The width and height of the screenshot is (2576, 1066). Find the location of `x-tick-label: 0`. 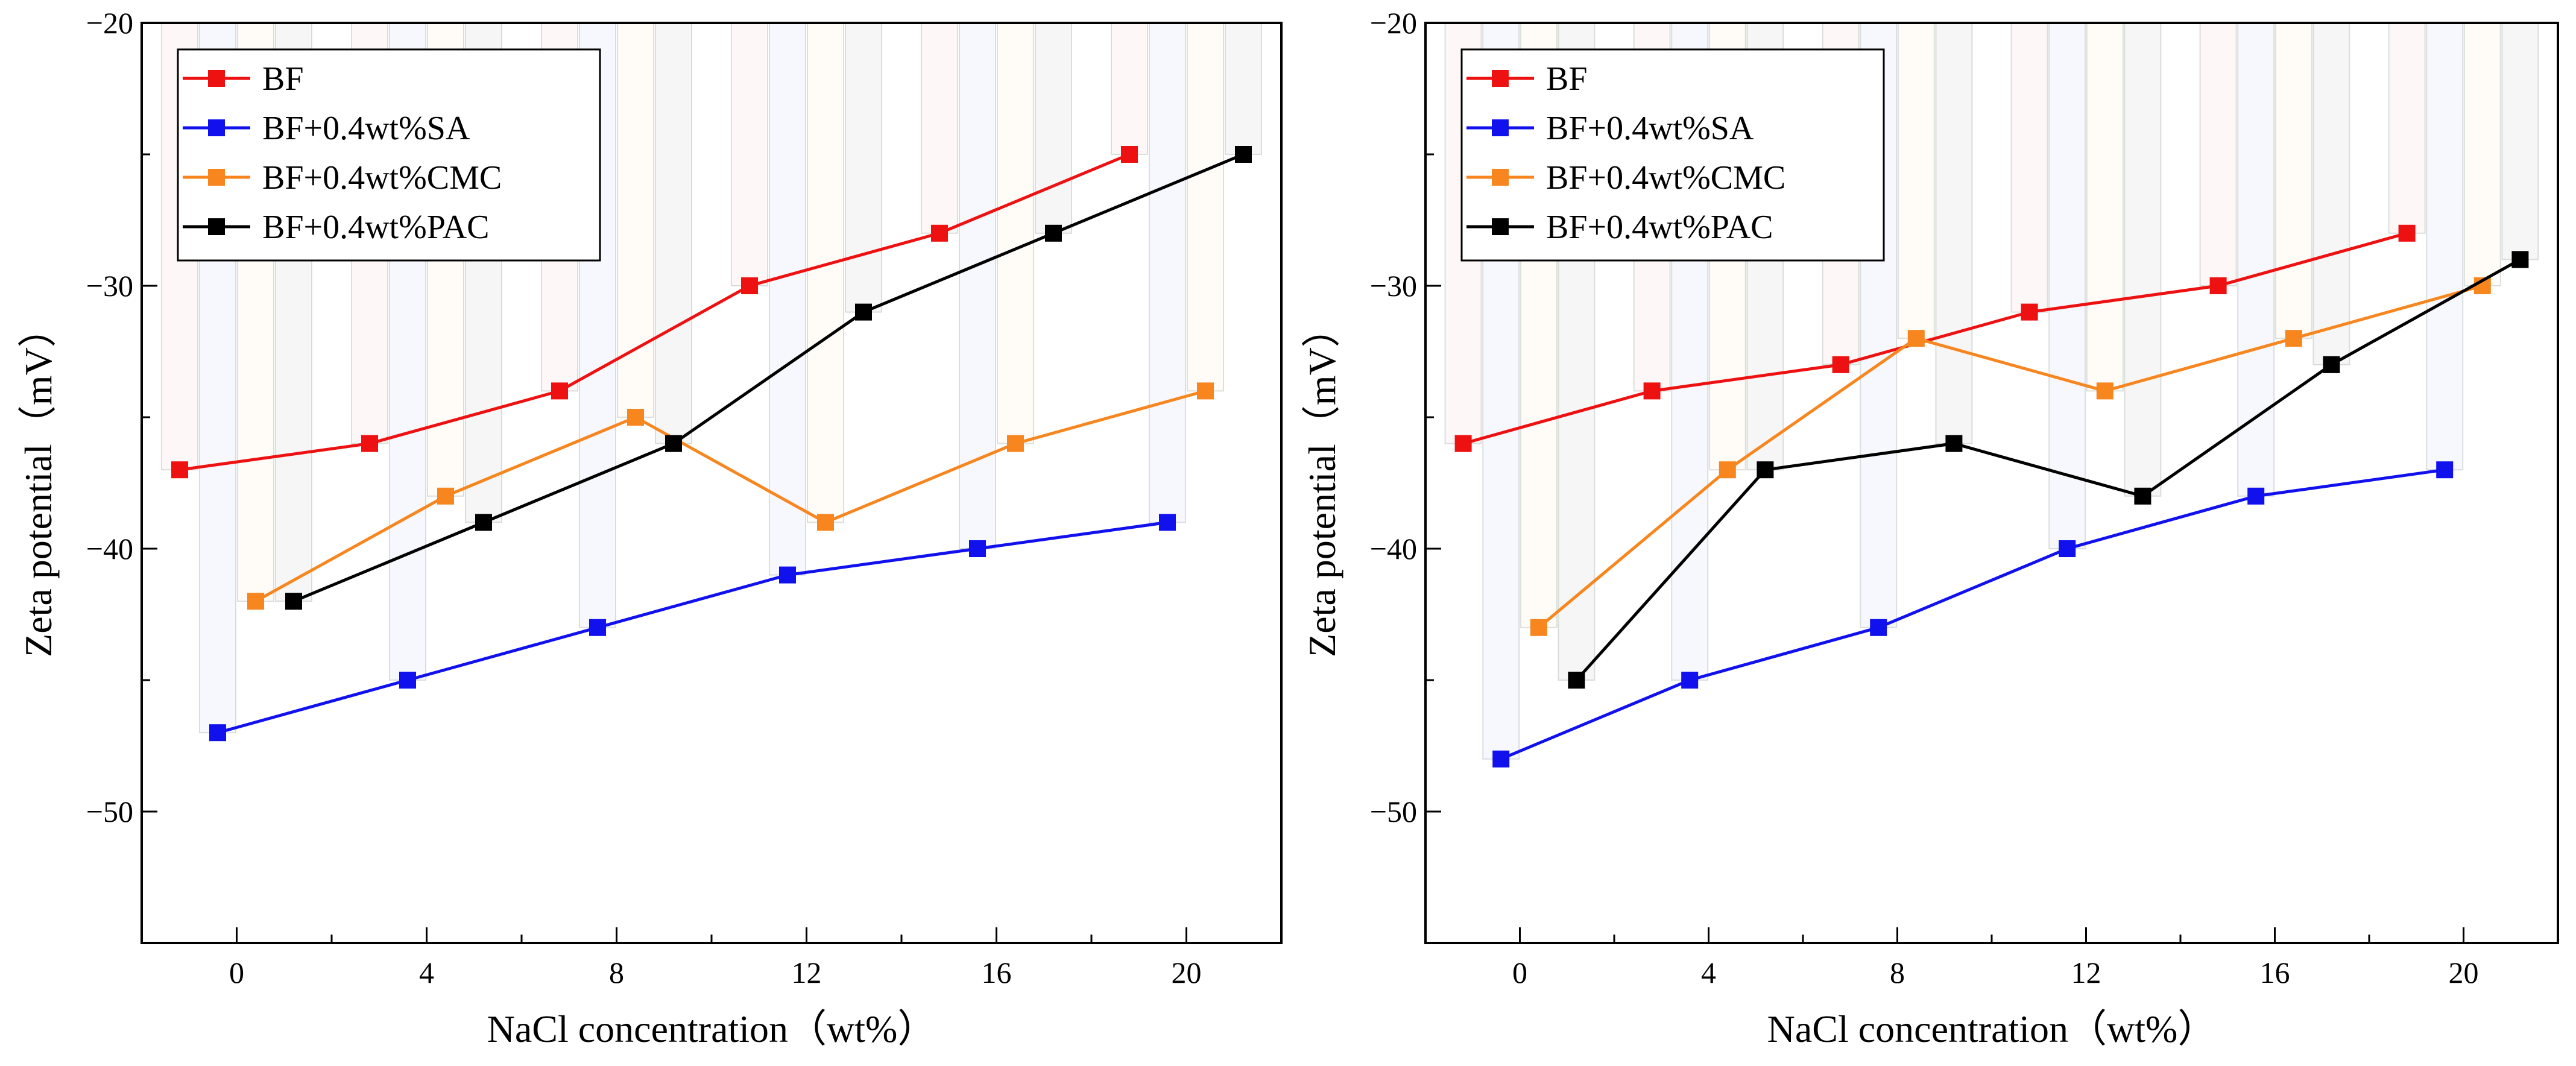

x-tick-label: 0 is located at coordinates (1519, 972).